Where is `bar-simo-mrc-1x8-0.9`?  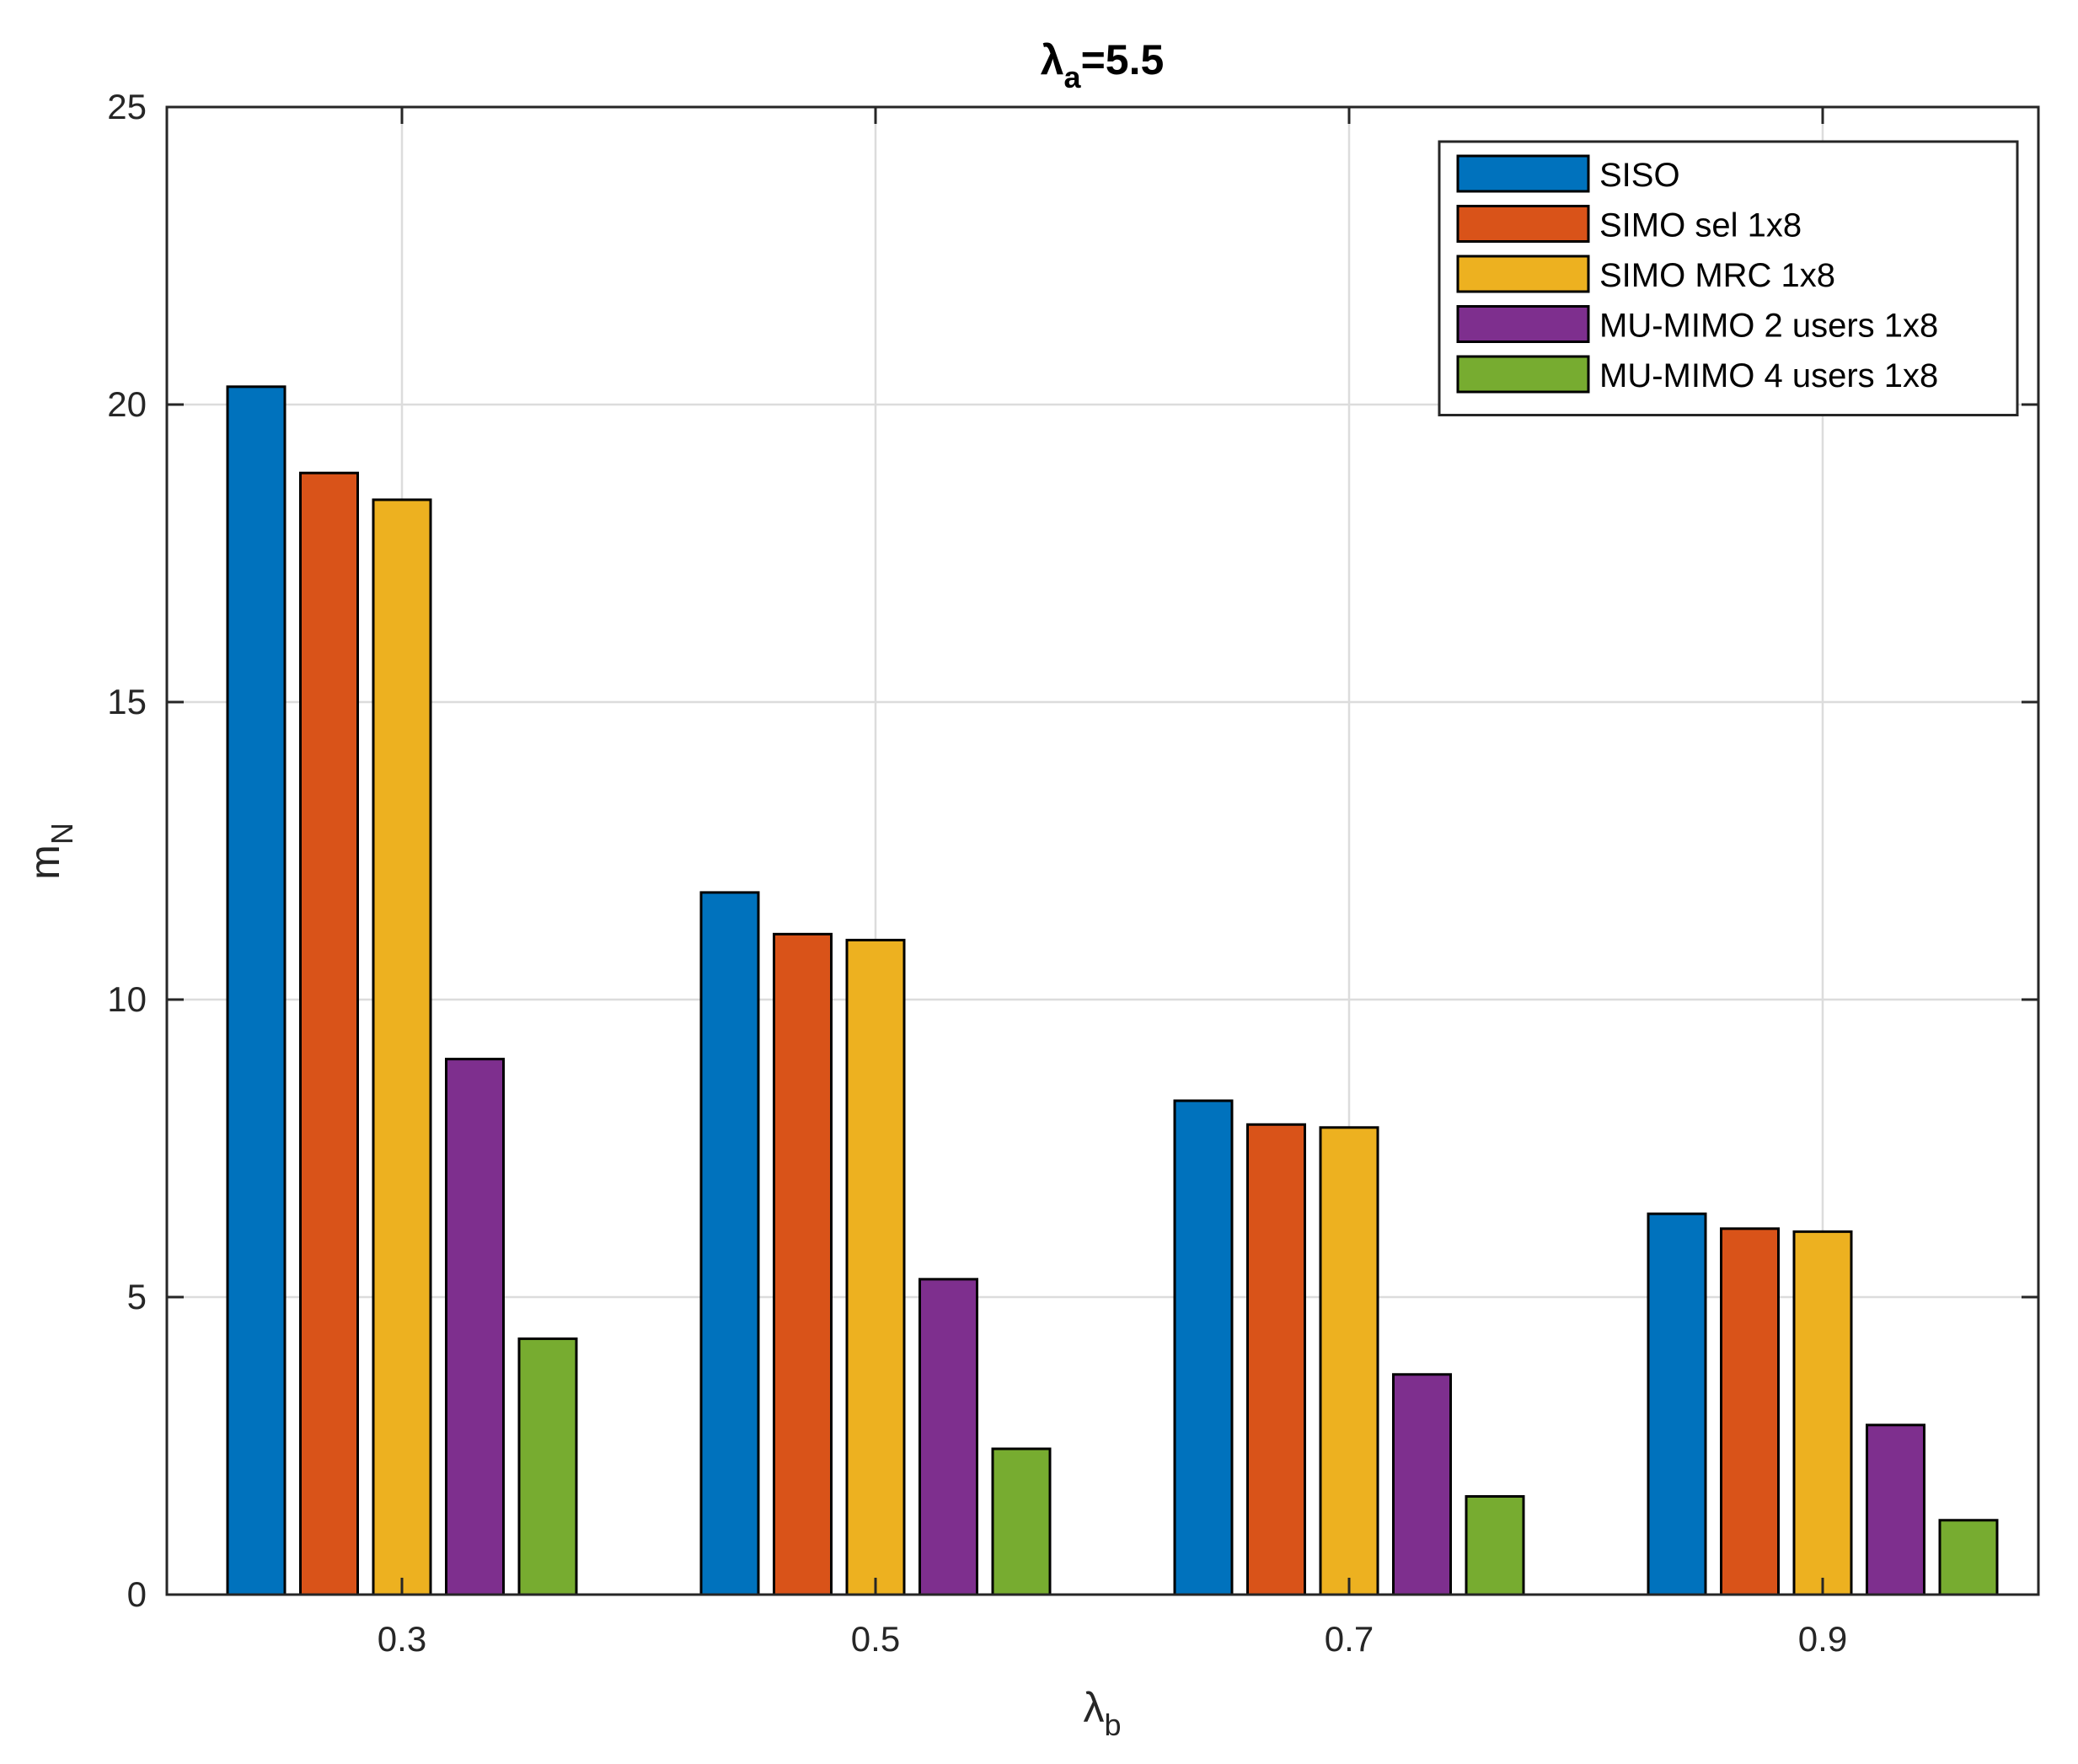 bar-simo-mrc-1x8-0.9 is located at coordinates (1822, 1413).